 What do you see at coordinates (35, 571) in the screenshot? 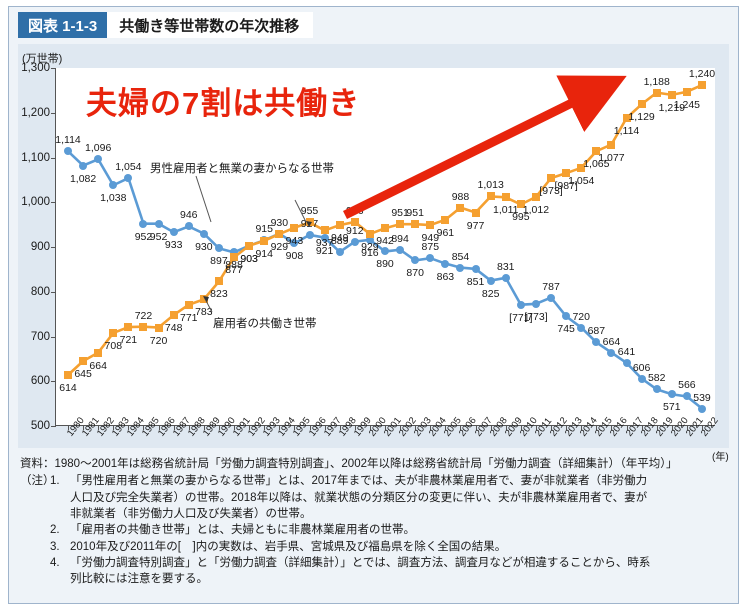
I see `footnote-group-label` at bounding box center [35, 571].